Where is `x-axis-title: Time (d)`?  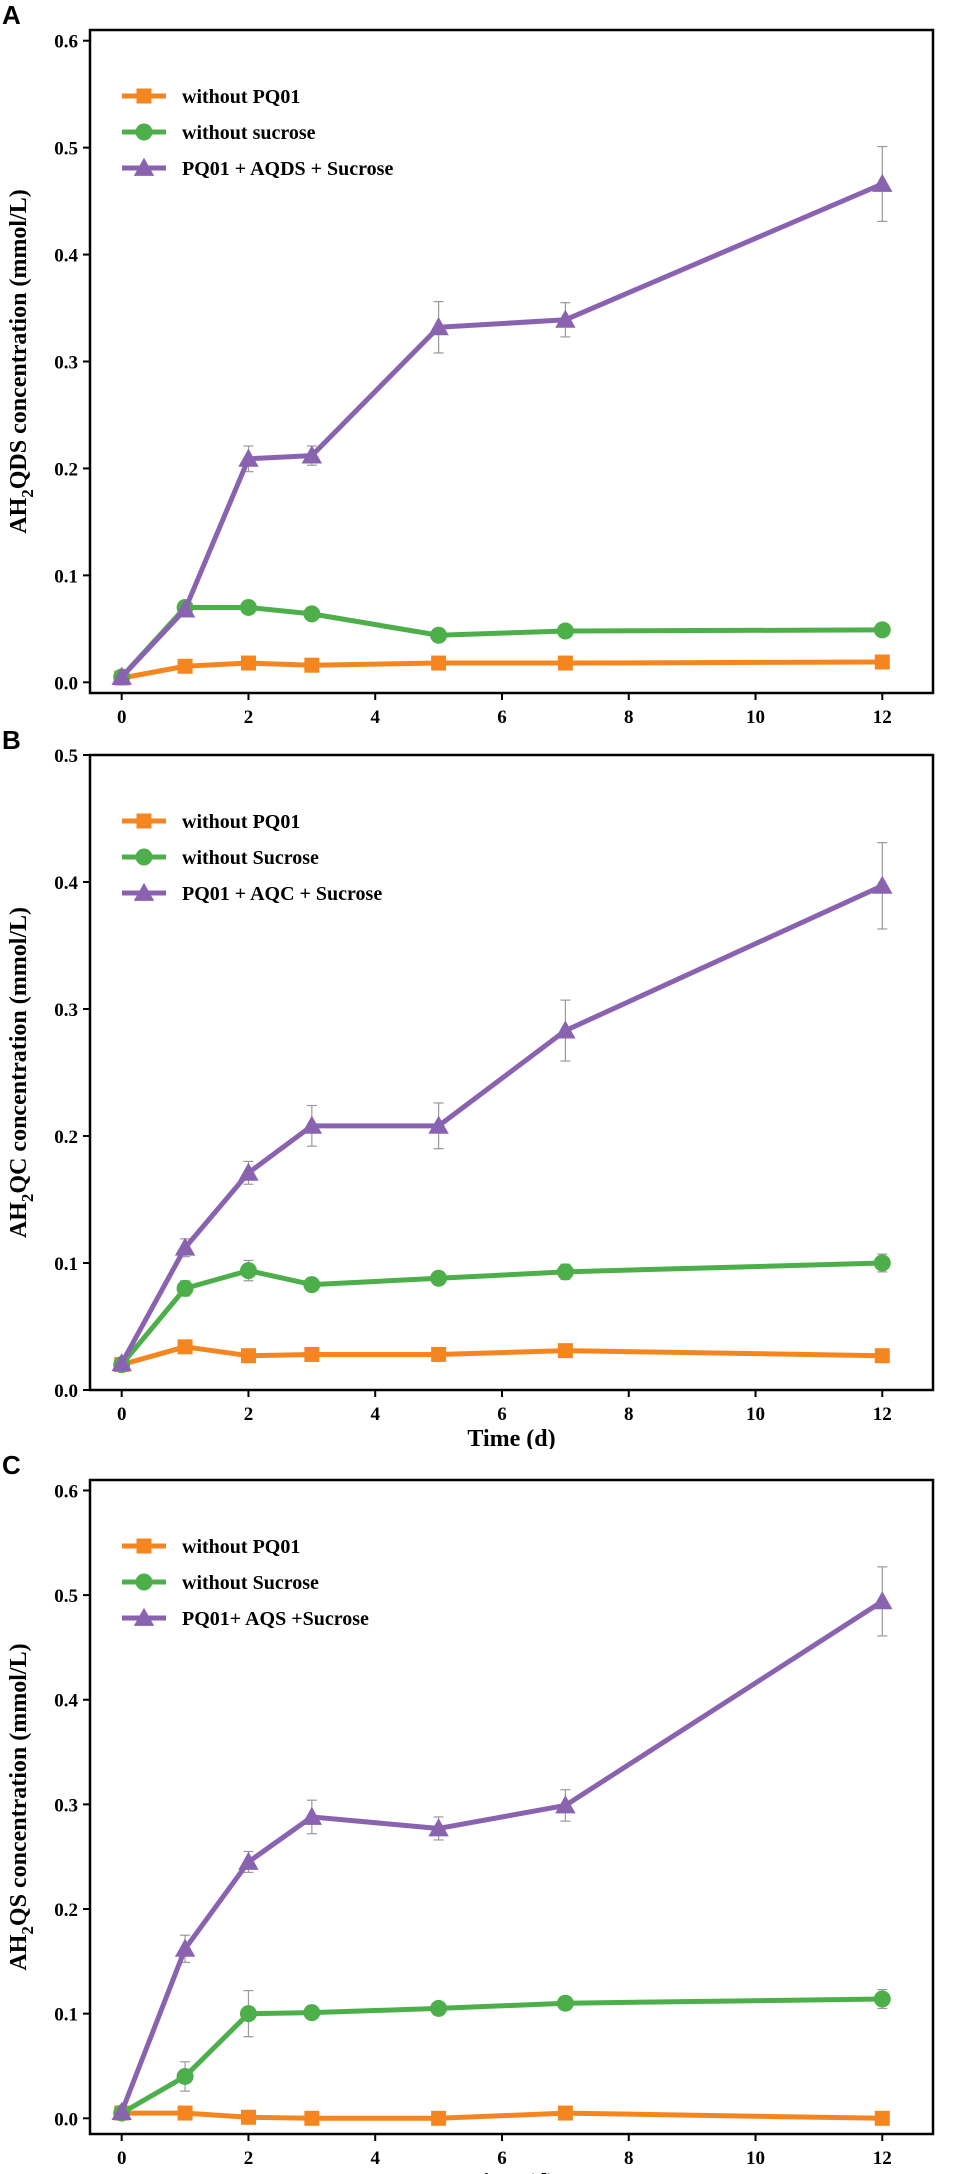 x-axis-title: Time (d) is located at coordinates (511, 1437).